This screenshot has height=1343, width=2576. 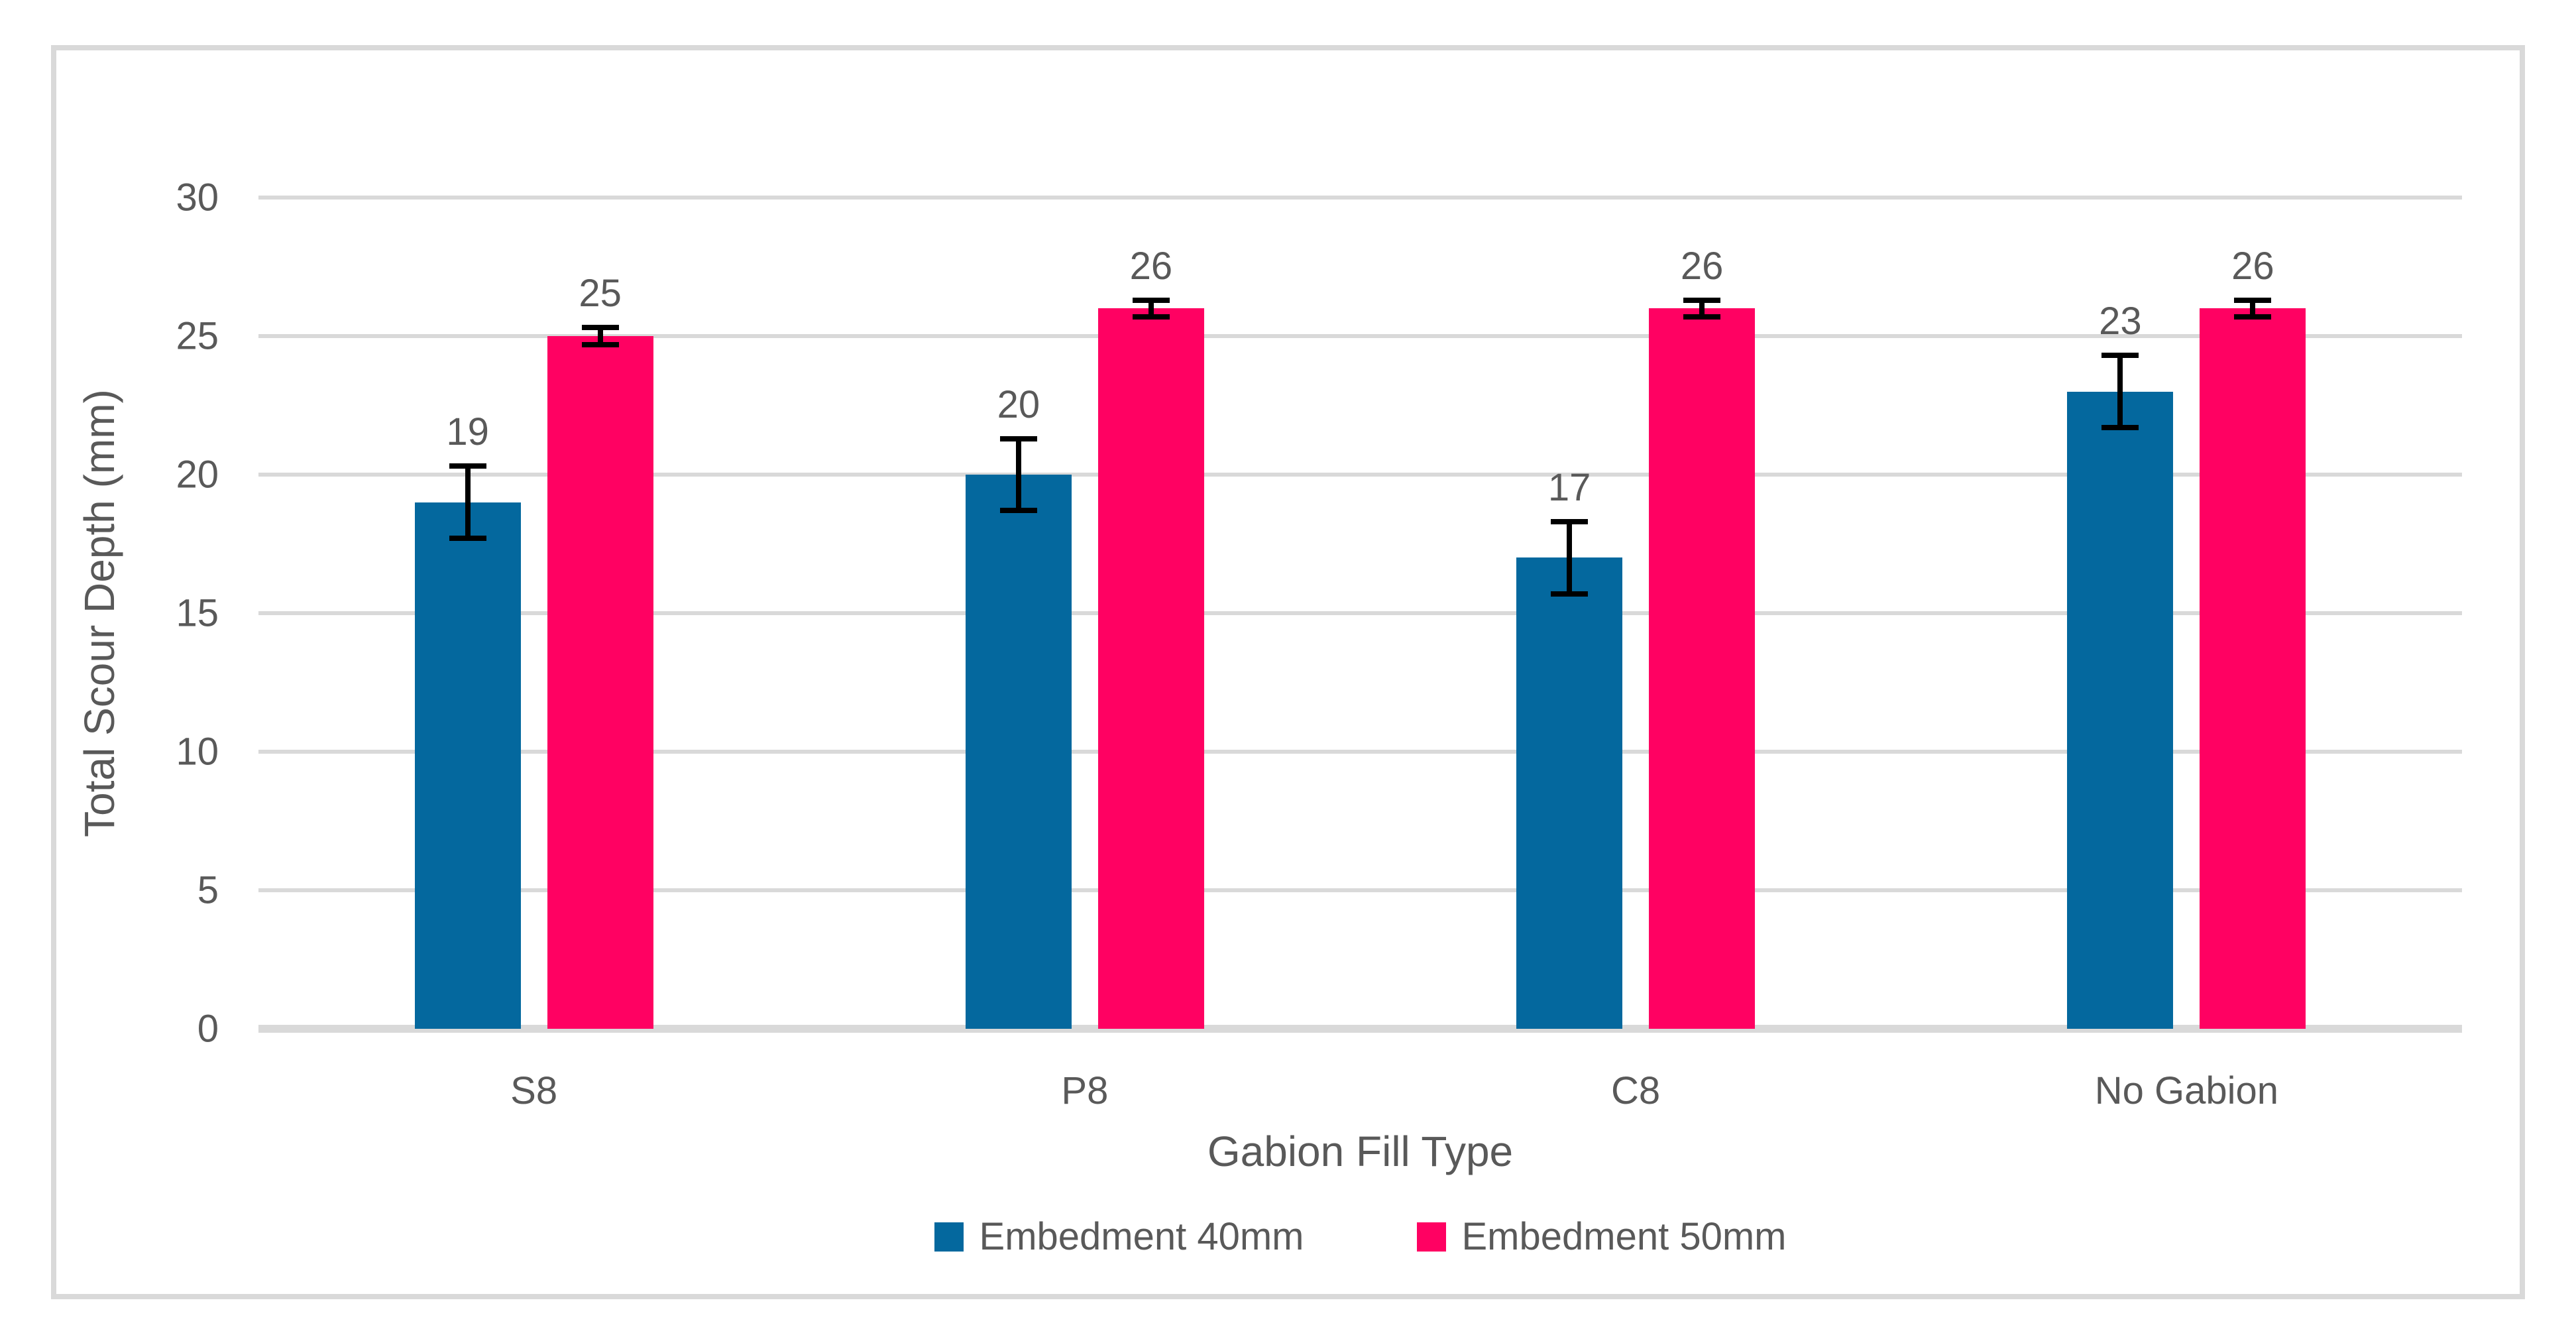 I want to click on bar-col-embedment-50mm-c8: 26, so click(x=1702, y=613).